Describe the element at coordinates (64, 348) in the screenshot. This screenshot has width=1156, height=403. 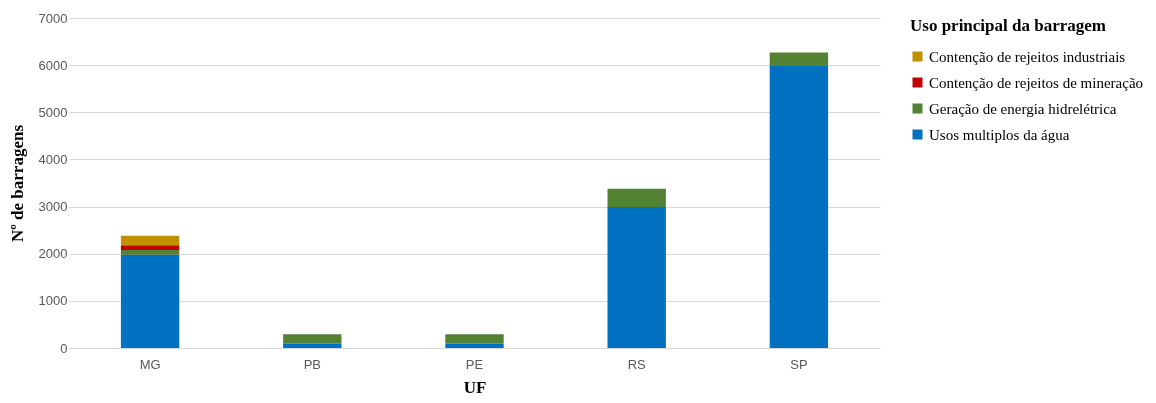
I see `y-tick-label: 0` at that location.